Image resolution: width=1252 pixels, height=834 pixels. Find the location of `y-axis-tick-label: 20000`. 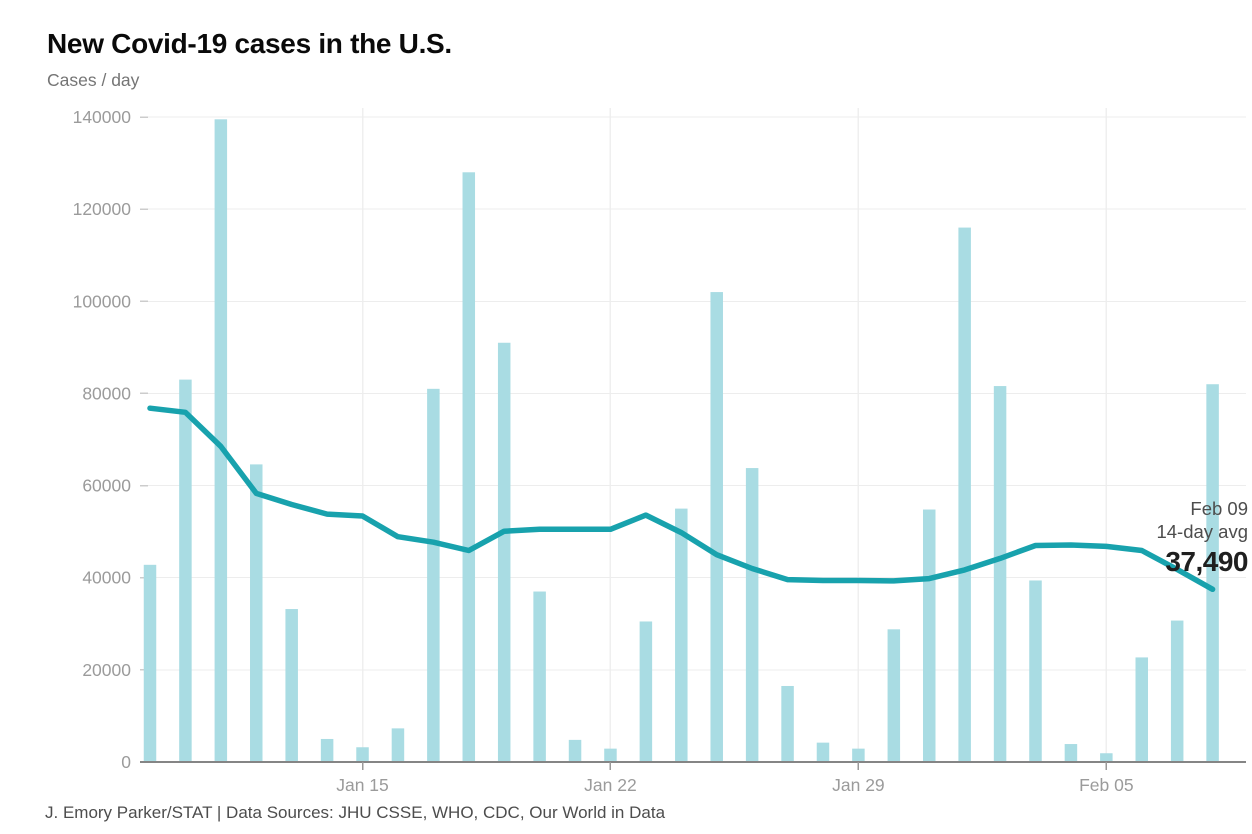

y-axis-tick-label: 20000 is located at coordinates (106, 670).